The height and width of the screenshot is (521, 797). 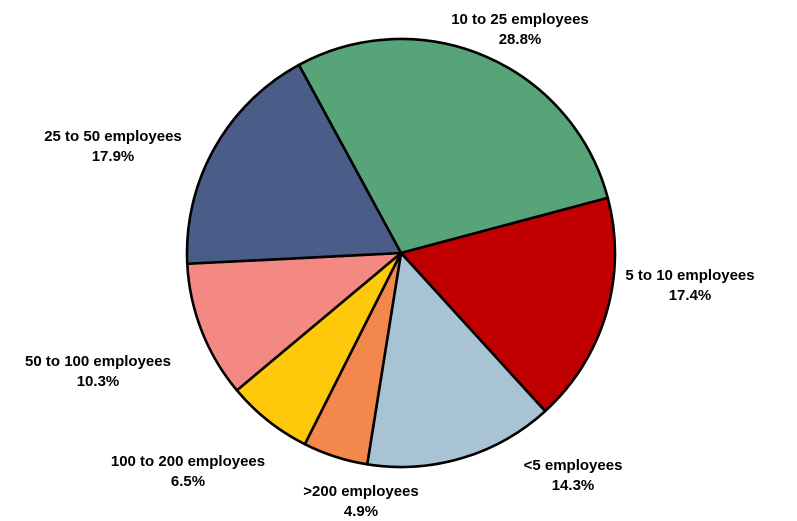 I want to click on slice-label-5-to-10-employees: 5 to 10 employees, so click(x=689, y=275).